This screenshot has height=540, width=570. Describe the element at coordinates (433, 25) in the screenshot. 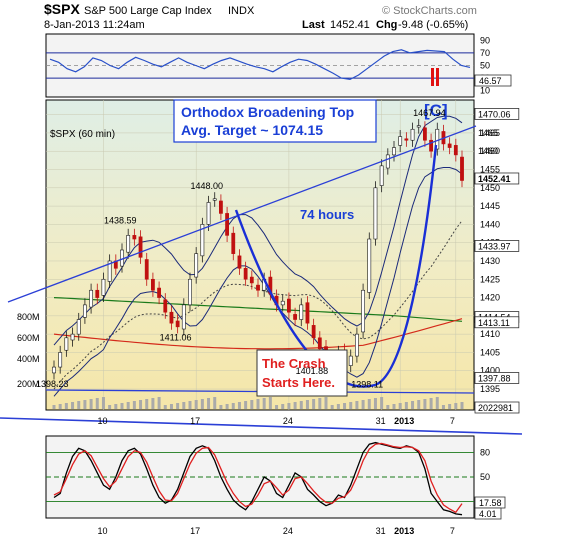

I see `header-chg-value: -9.48 (-0.65%)` at that location.